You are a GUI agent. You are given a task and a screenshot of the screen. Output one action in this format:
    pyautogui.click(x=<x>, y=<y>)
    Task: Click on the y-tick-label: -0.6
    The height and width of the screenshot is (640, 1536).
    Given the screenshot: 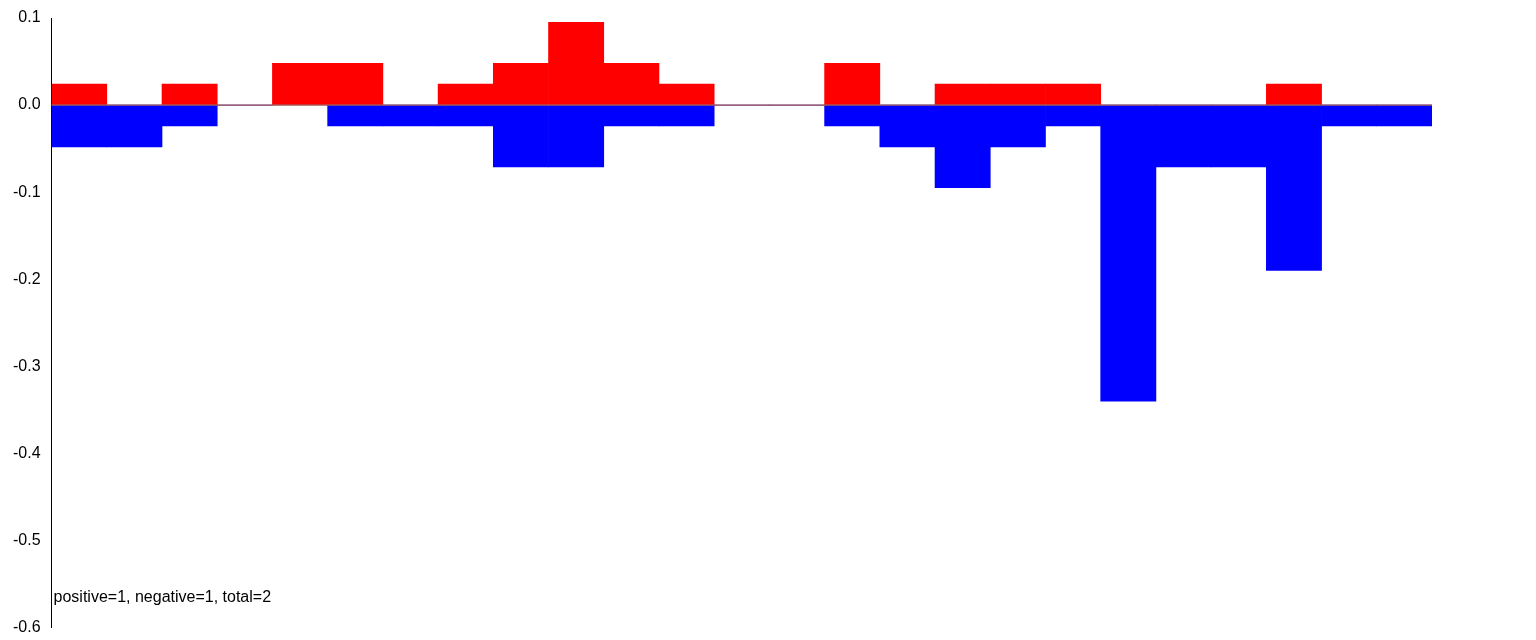 What is the action you would take?
    pyautogui.click(x=26, y=626)
    